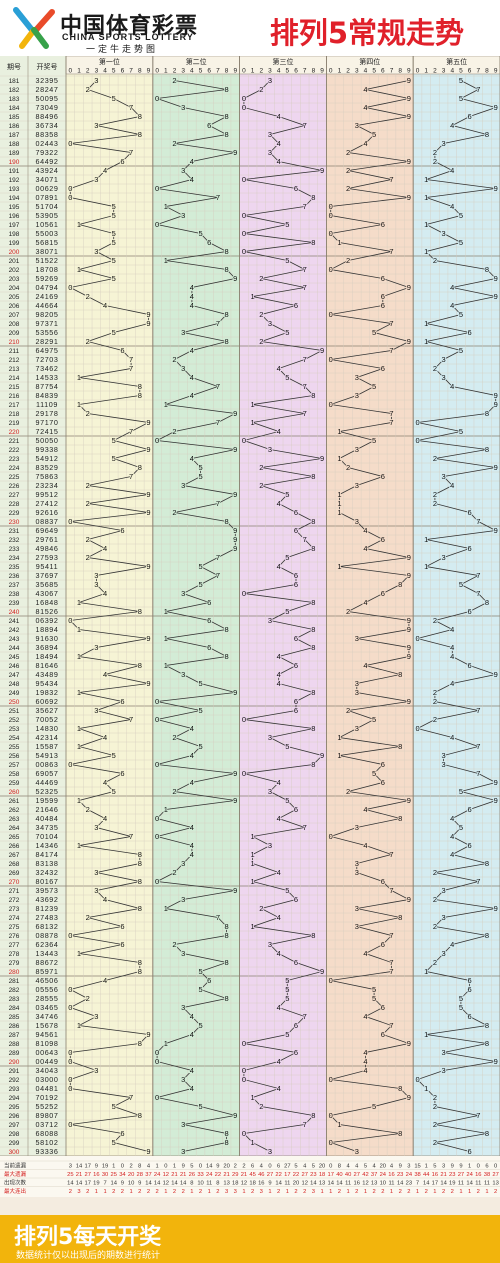 The height and width of the screenshot is (1263, 500). What do you see at coordinates (14, 396) in the screenshot?
I see `period-number: 216` at bounding box center [14, 396].